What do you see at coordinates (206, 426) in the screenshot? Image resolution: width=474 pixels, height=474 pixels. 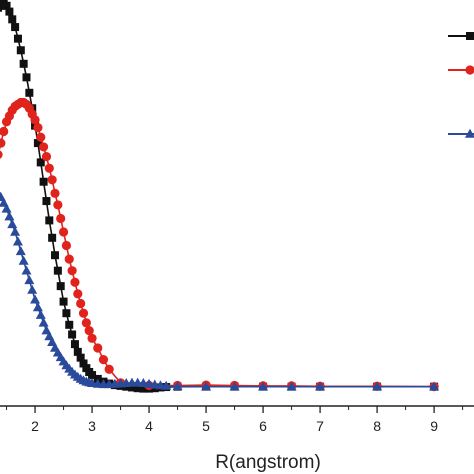 I see `x-tick-label: 5` at bounding box center [206, 426].